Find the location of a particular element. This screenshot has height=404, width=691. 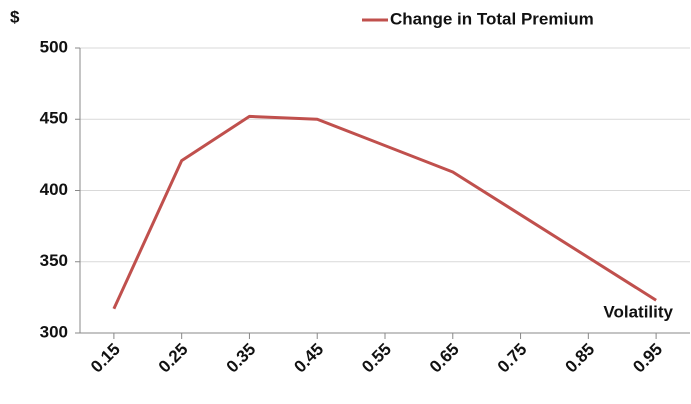

y-tick-label: 500 is located at coordinates (54, 46).